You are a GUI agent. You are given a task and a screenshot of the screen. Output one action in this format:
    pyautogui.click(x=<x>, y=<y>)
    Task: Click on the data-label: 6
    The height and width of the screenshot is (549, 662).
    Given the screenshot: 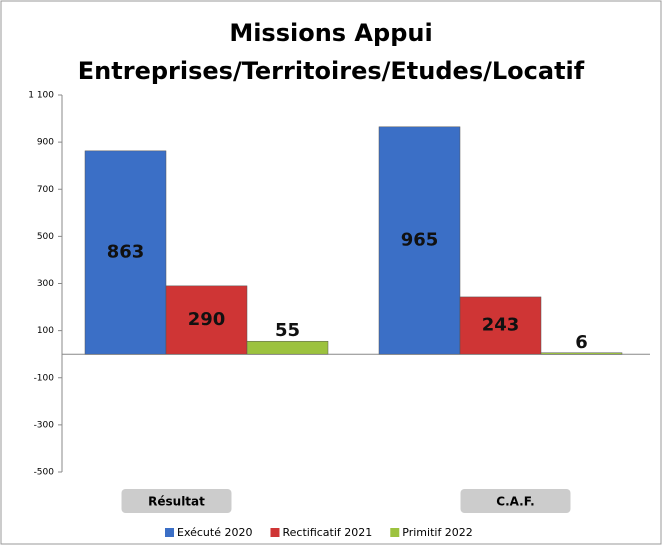 What is the action you would take?
    pyautogui.click(x=581, y=342)
    